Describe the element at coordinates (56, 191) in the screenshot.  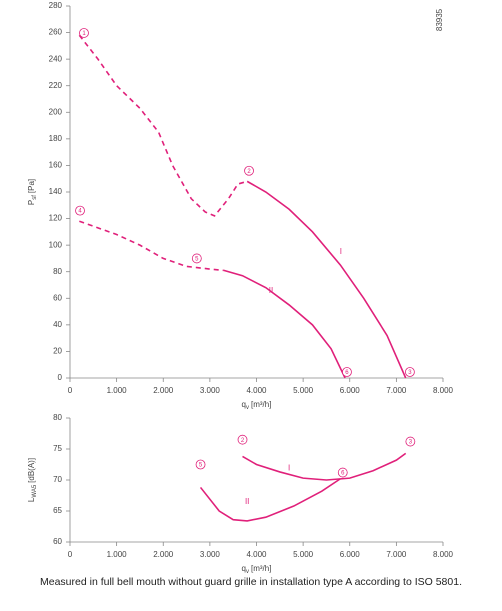
I see `y-tick-label: 140` at that location.